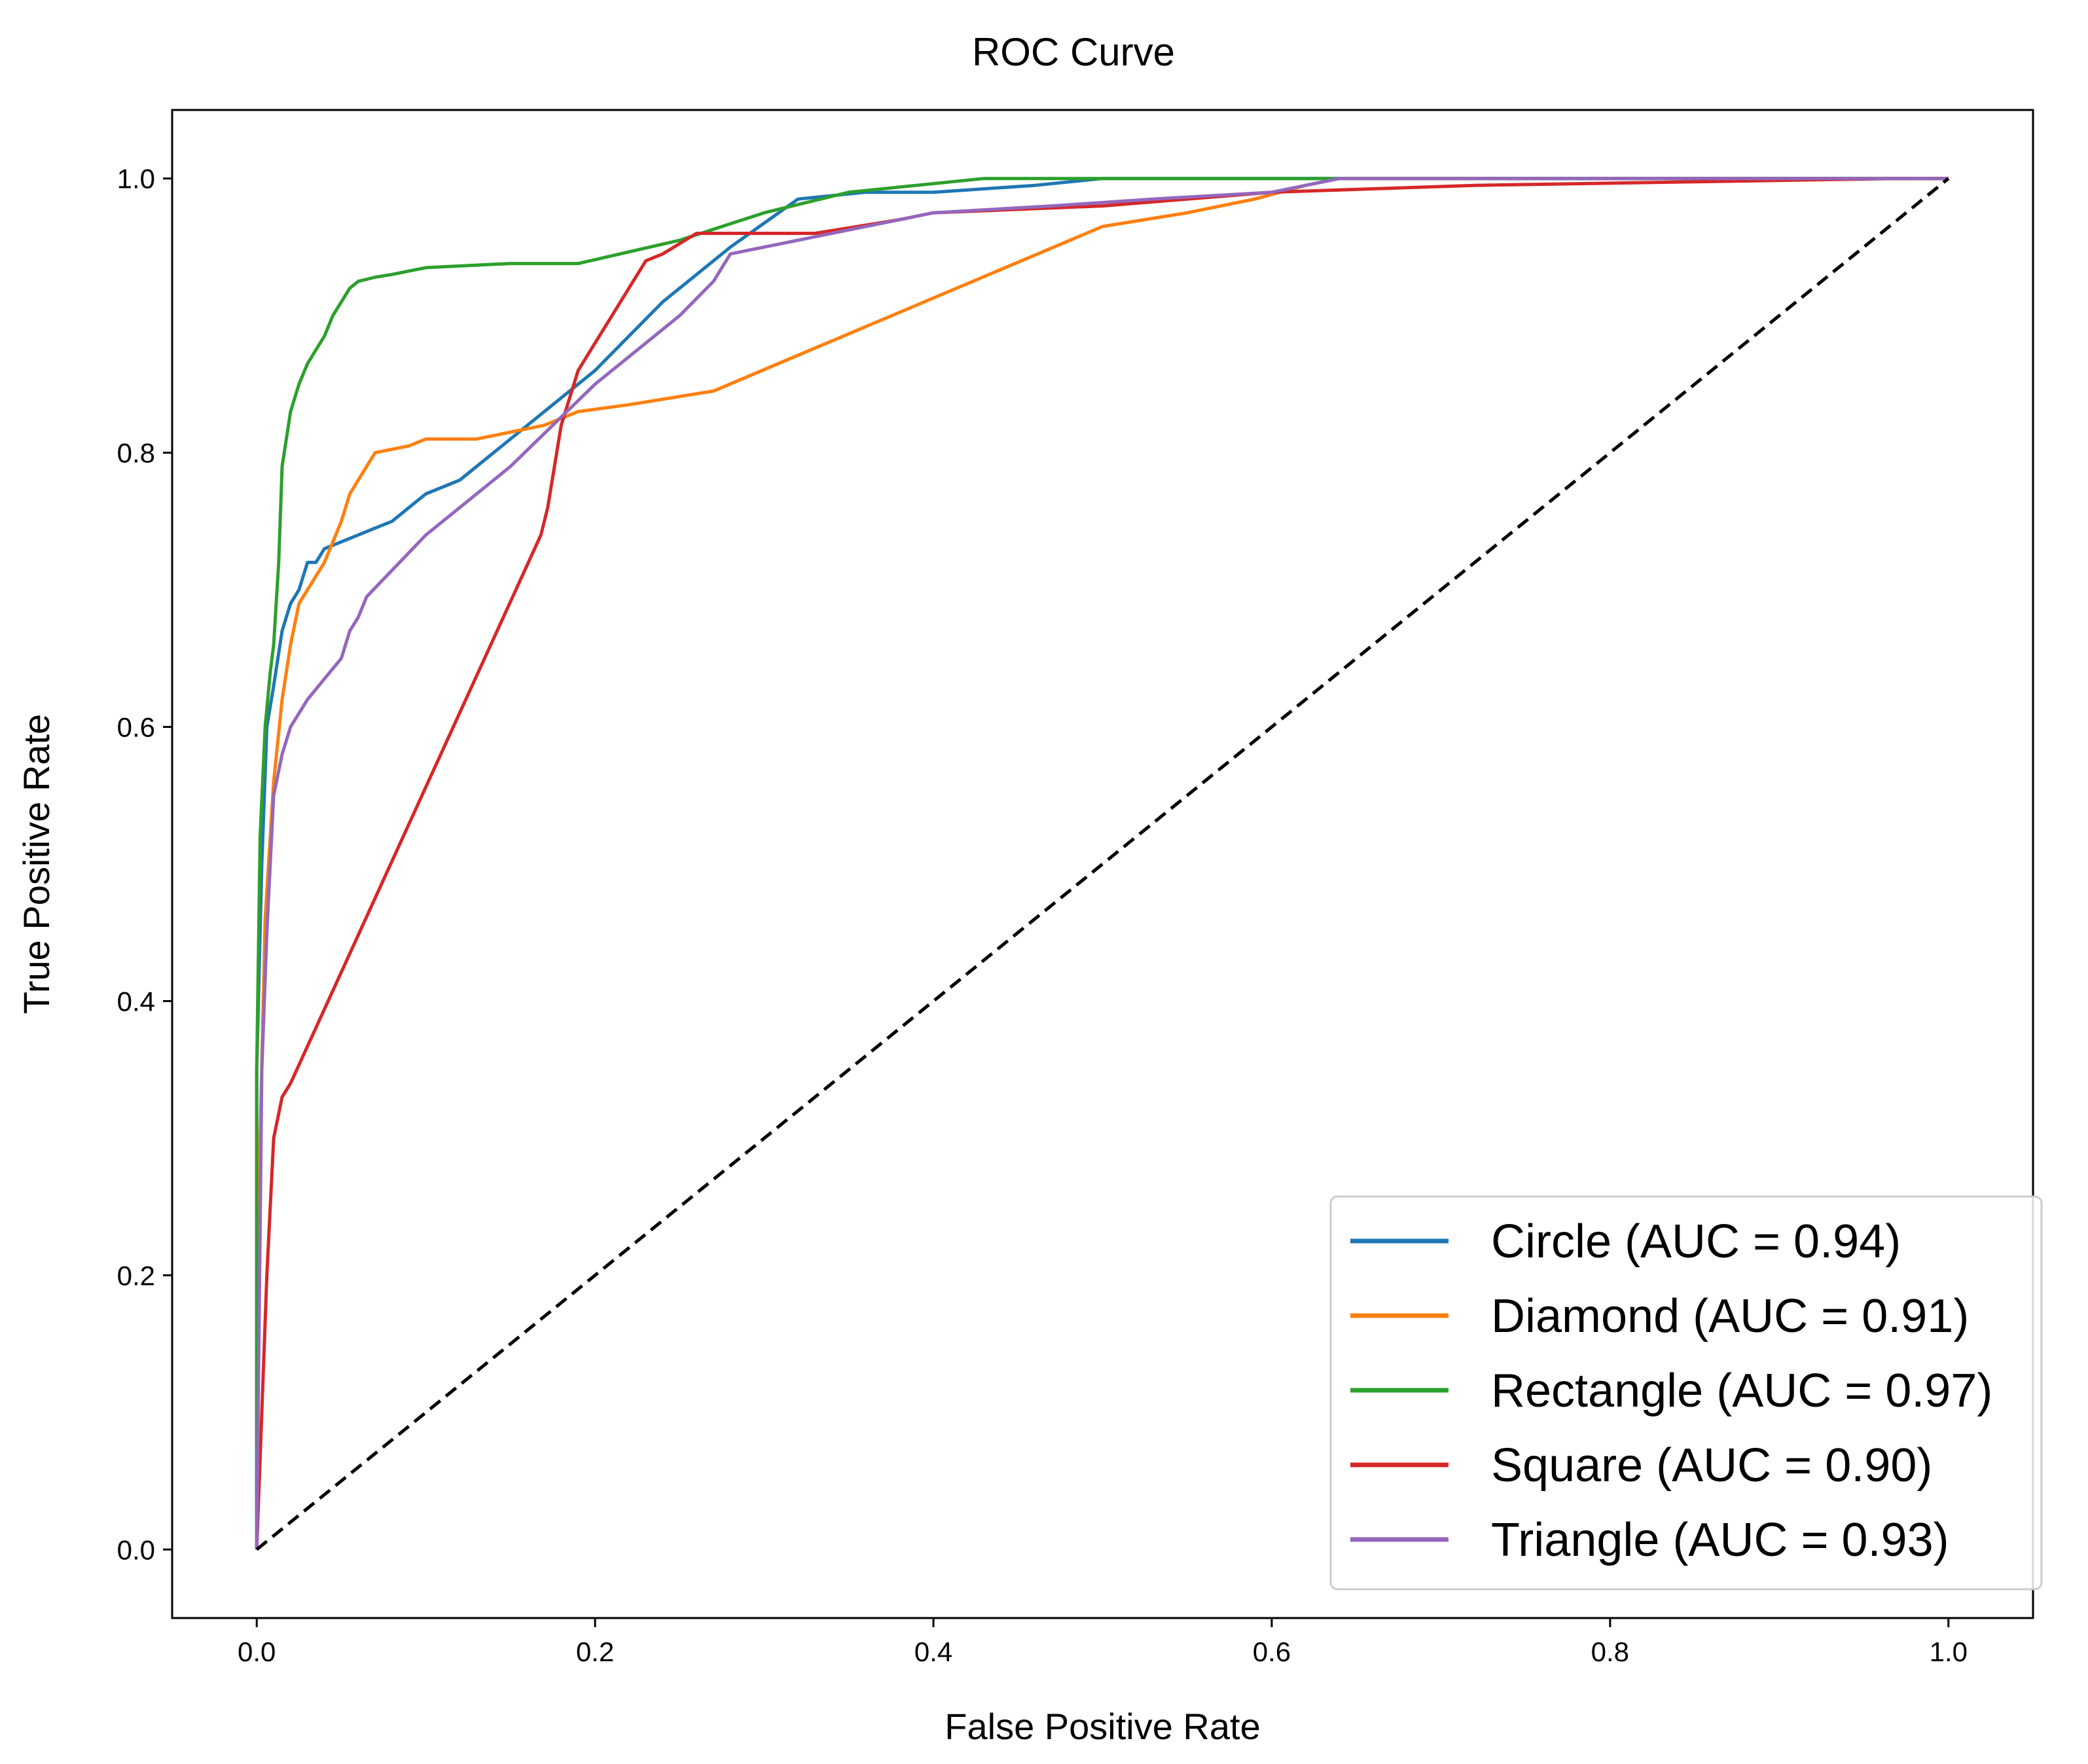 The height and width of the screenshot is (1764, 2088). What do you see at coordinates (136, 179) in the screenshot?
I see `y-tick-label: 1.0` at bounding box center [136, 179].